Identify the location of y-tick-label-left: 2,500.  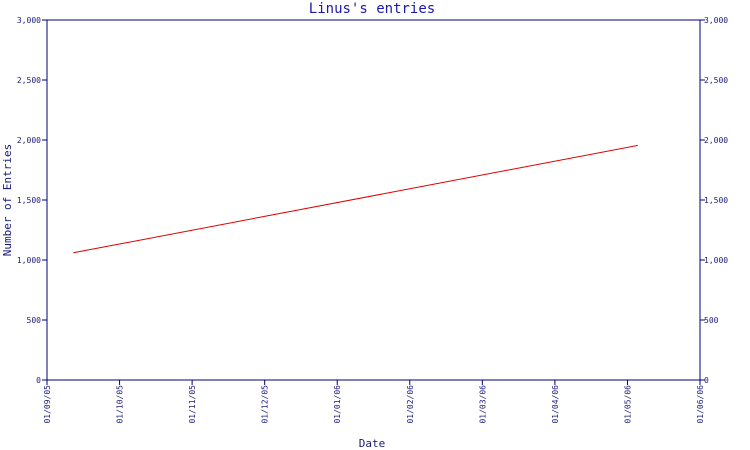
(29, 80).